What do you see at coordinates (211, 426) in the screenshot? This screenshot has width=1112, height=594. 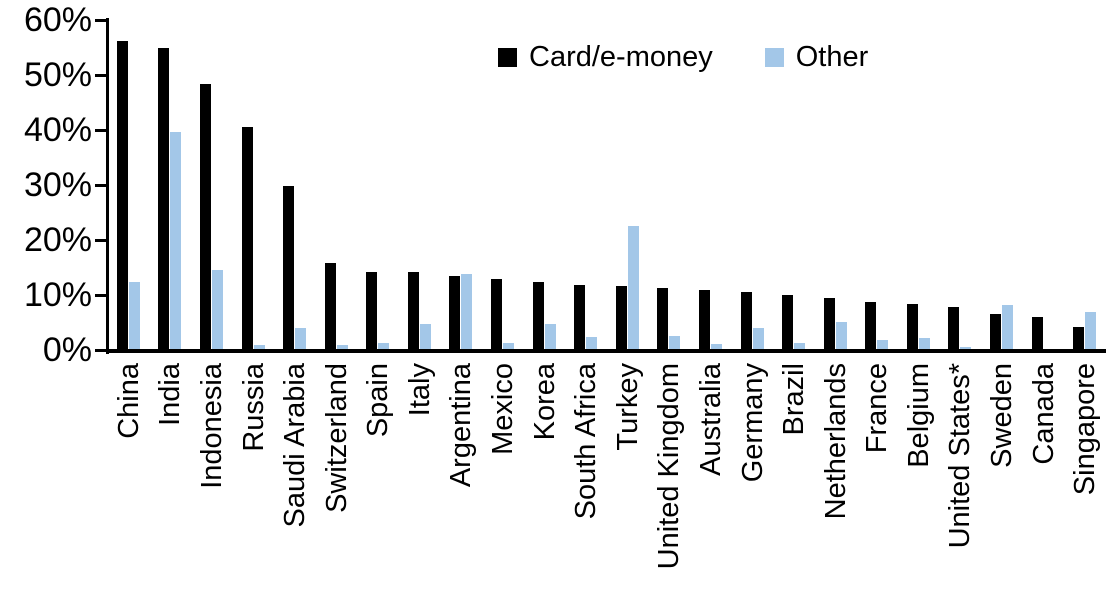 I see `x-axis-label: Indonesia` at bounding box center [211, 426].